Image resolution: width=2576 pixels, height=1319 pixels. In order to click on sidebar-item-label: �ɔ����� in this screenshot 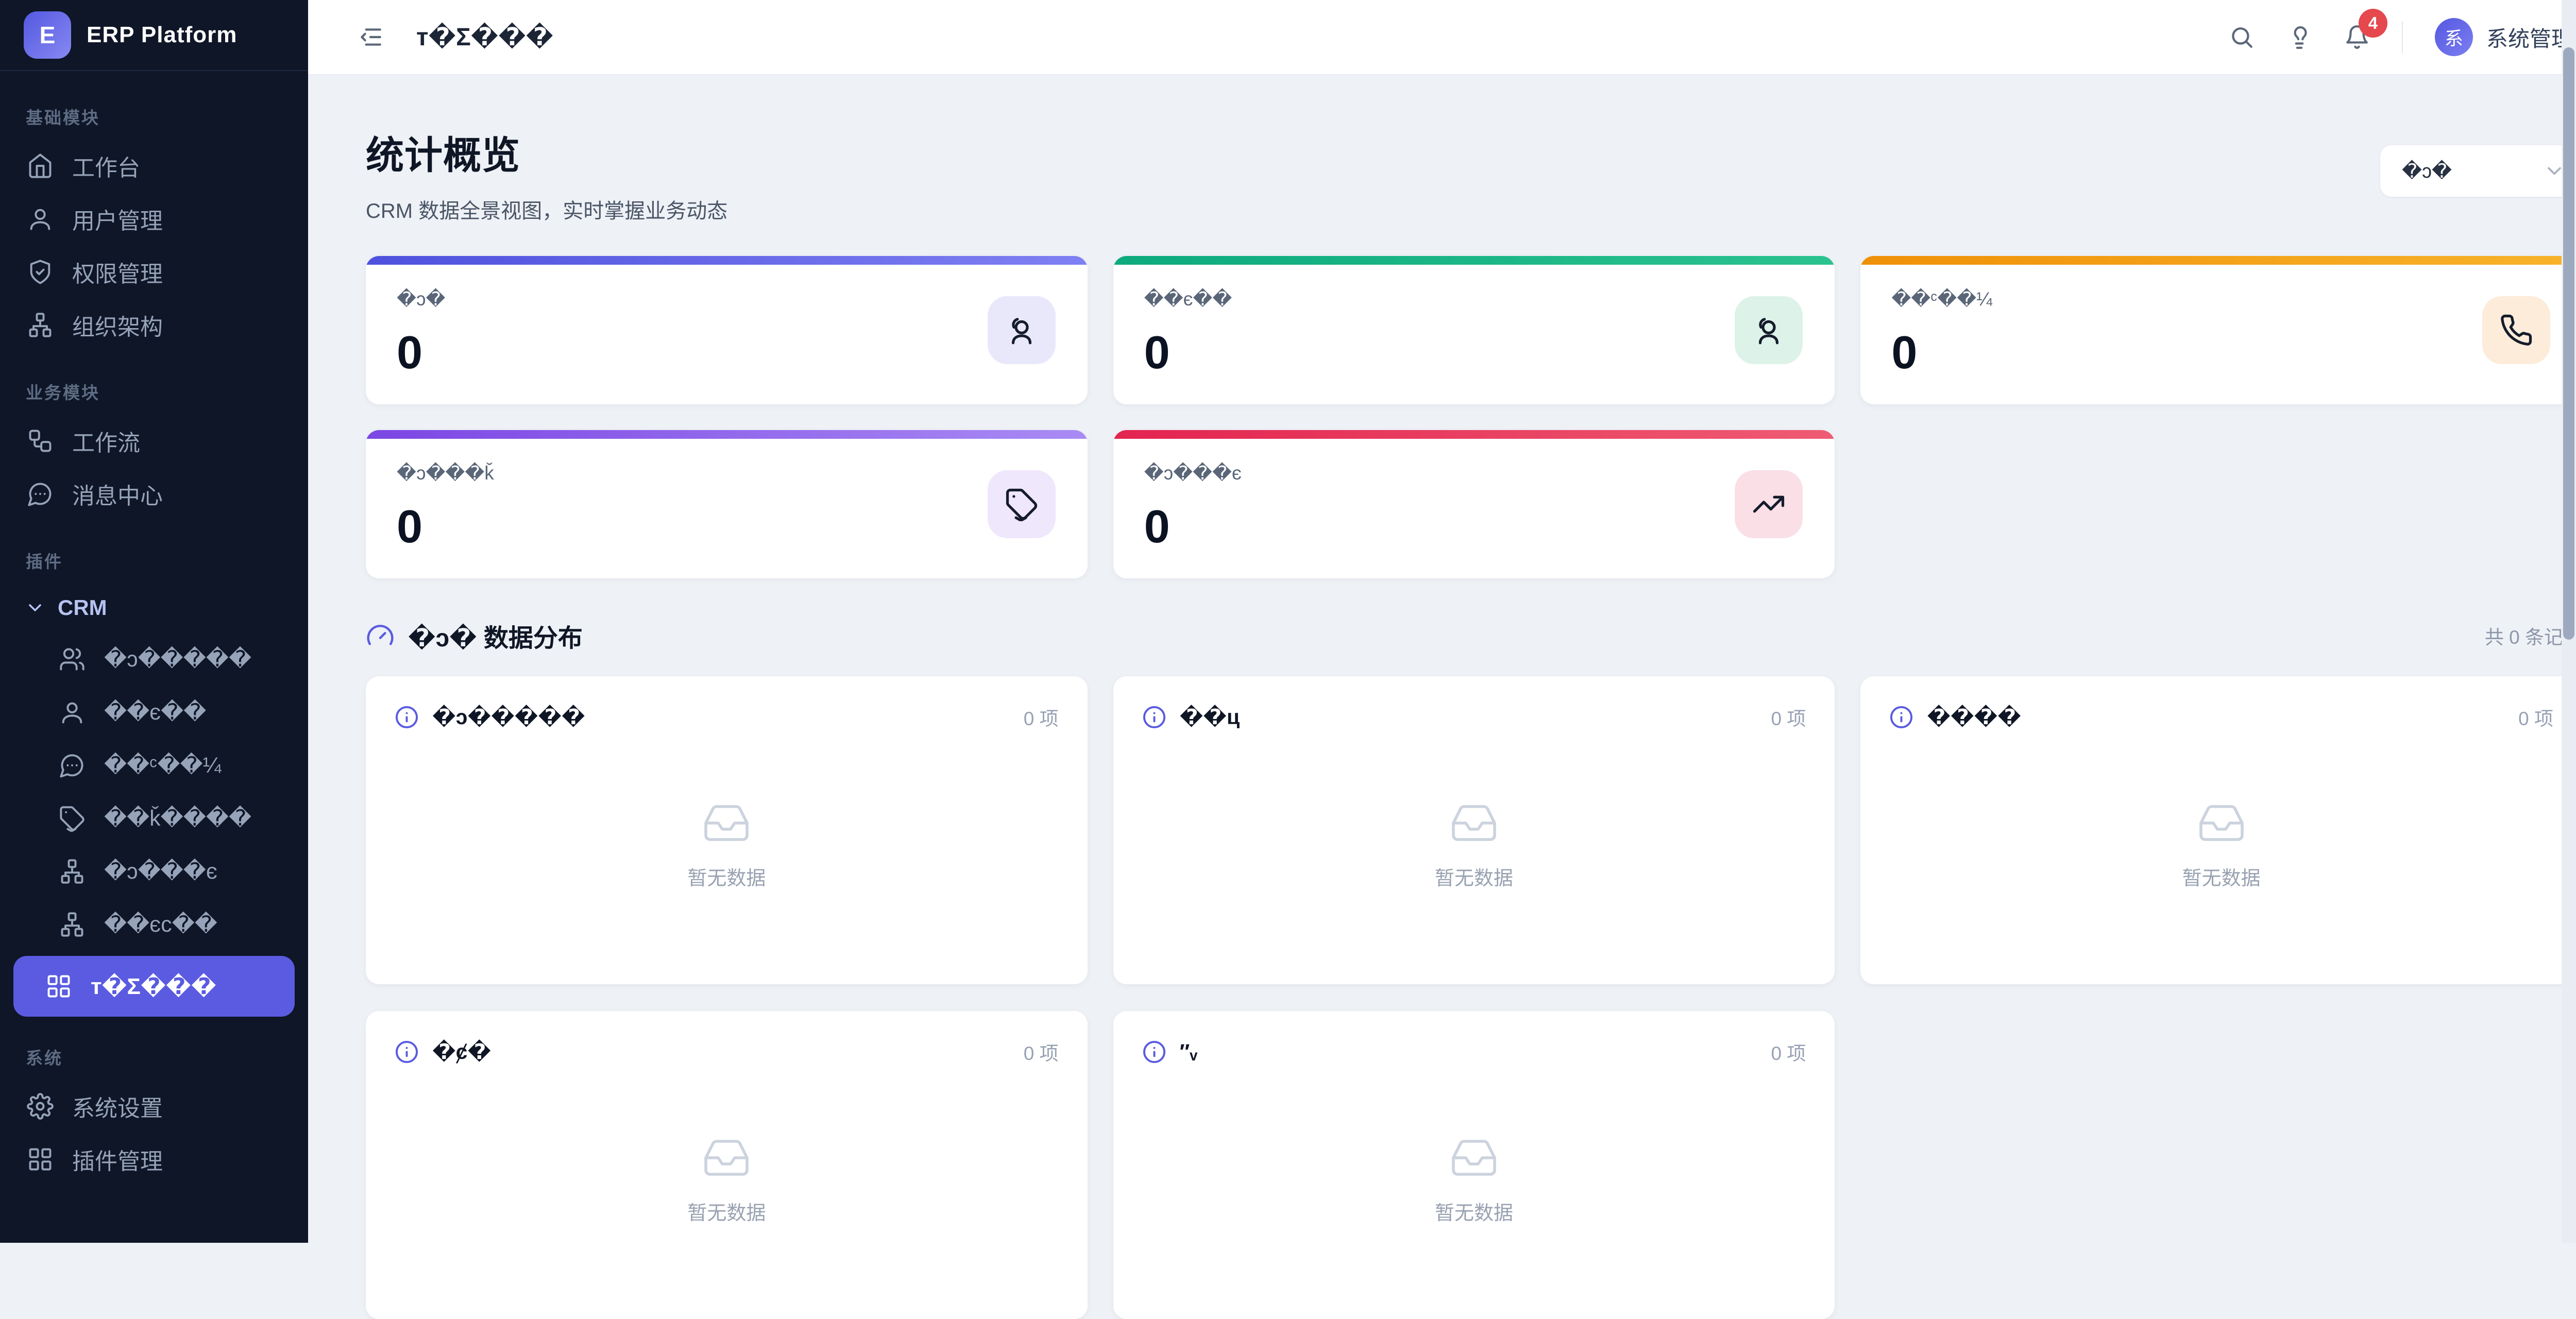, I will do `click(177, 659)`.